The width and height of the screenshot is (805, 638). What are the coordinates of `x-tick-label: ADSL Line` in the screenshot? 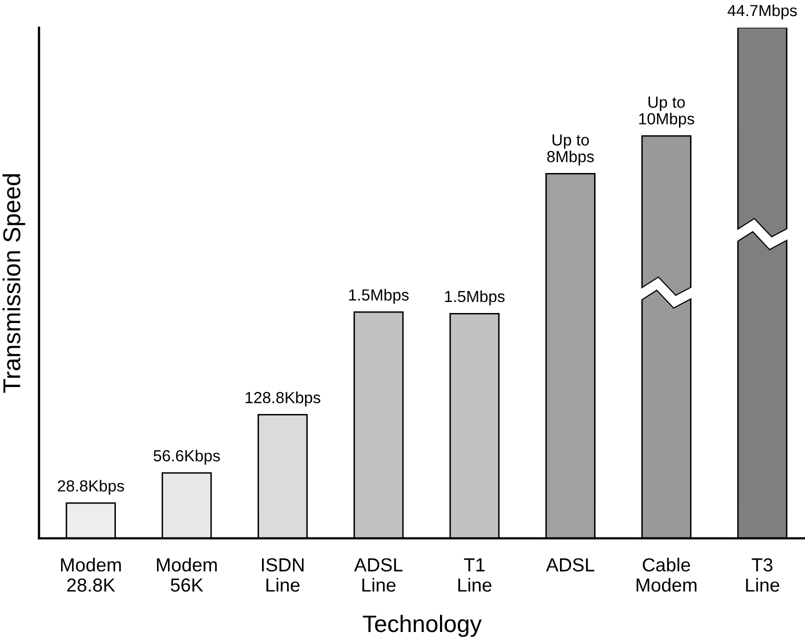 It's located at (378, 575).